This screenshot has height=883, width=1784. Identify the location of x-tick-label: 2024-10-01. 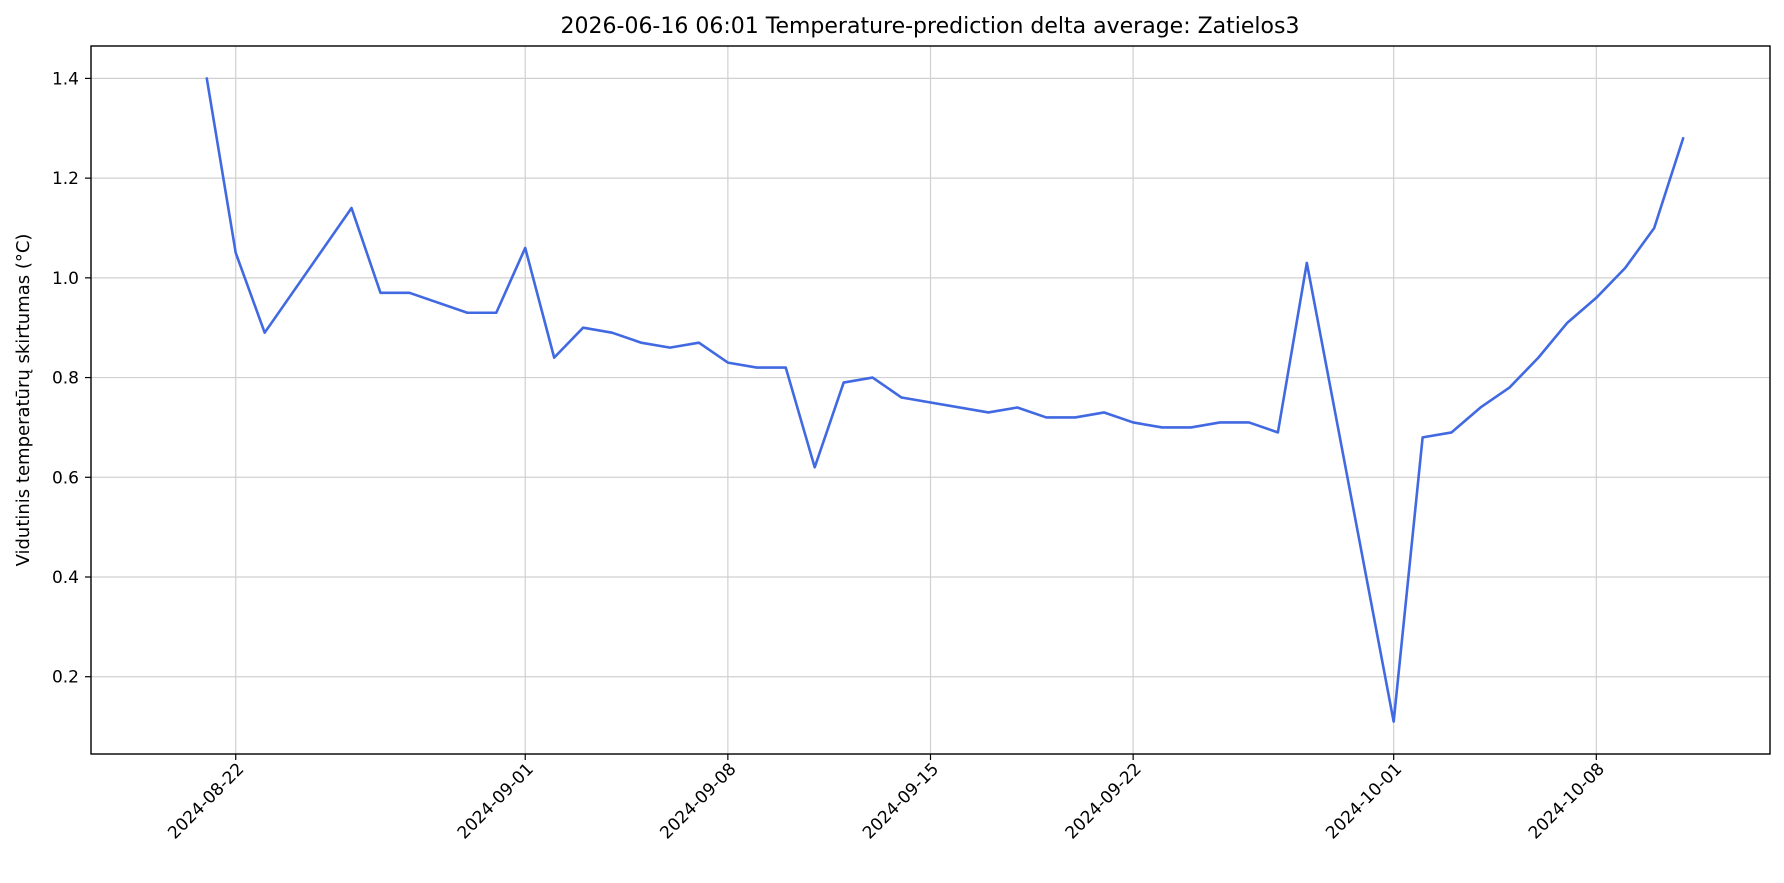
(1364, 801).